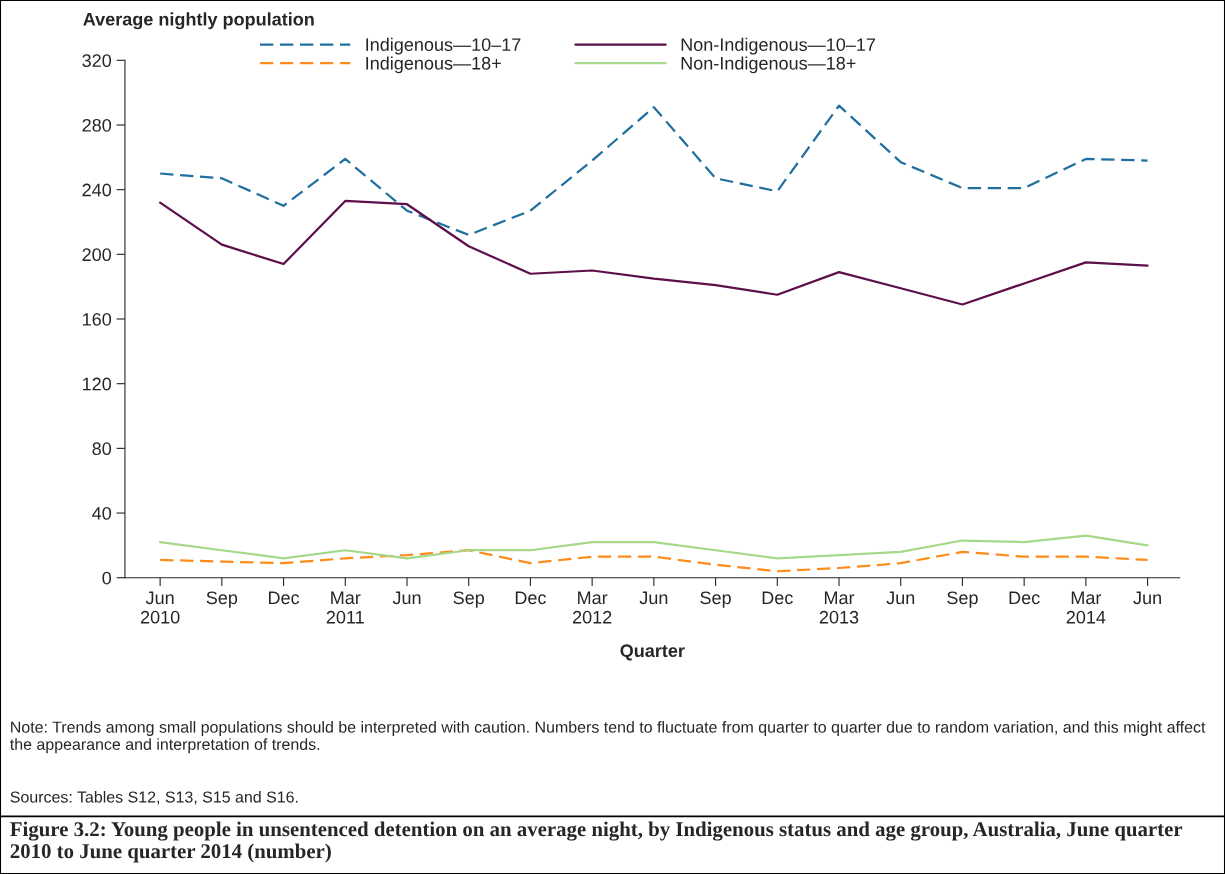 Image resolution: width=1225 pixels, height=874 pixels. I want to click on legend-label: Non-Indigenous—10–17, so click(778, 46).